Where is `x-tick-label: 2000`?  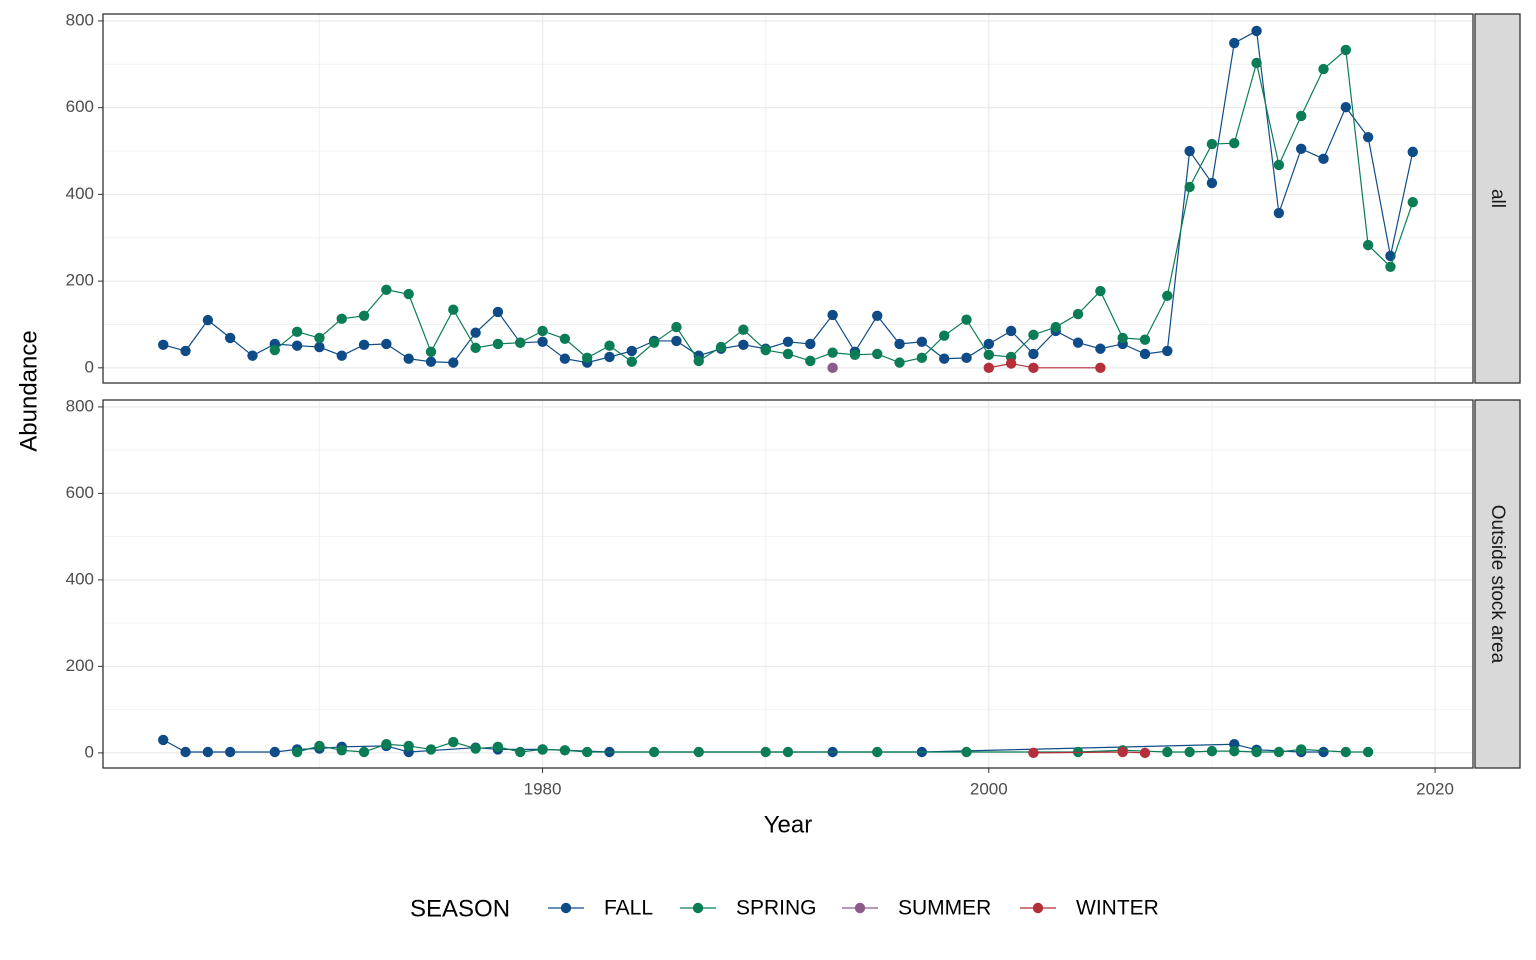
x-tick-label: 2000 is located at coordinates (989, 788).